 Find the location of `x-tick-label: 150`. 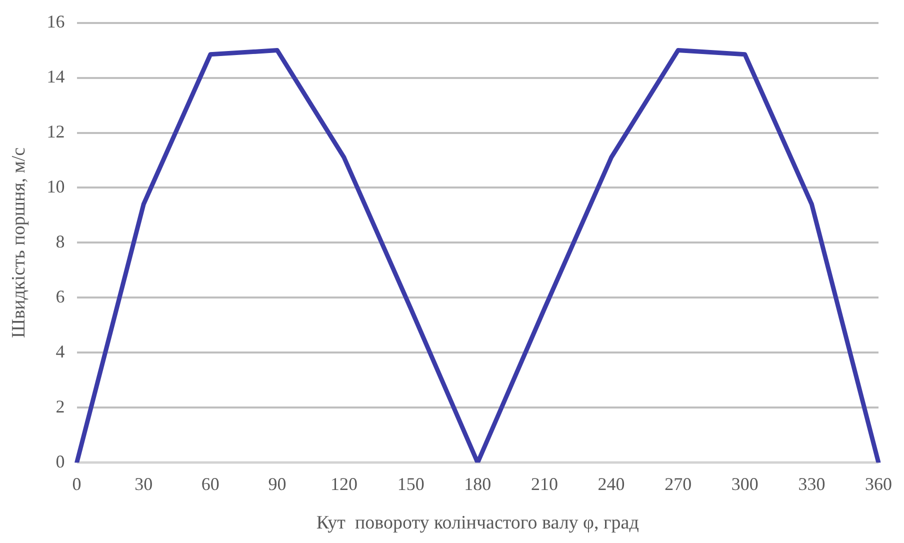

x-tick-label: 150 is located at coordinates (410, 484).